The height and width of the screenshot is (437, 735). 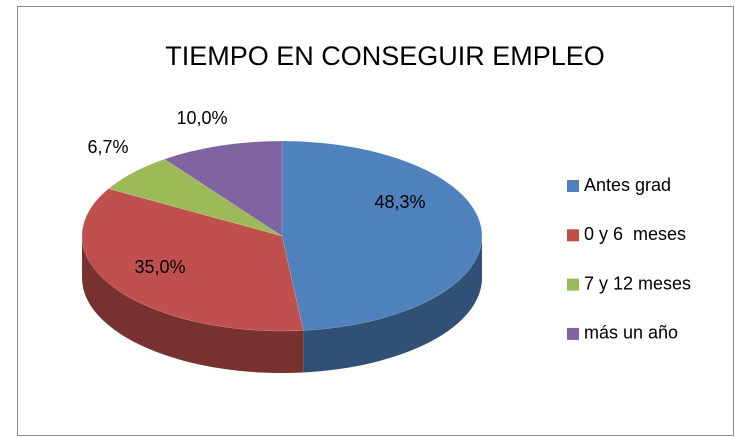 I want to click on chart-title: TIEMPO EN CONSEGUIR EMPLEO, so click(x=385, y=56).